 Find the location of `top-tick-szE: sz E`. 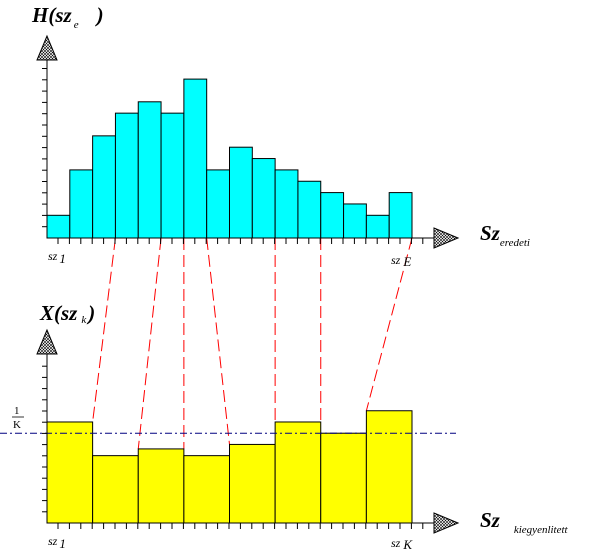

top-tick-szE: sz E is located at coordinates (401, 261).